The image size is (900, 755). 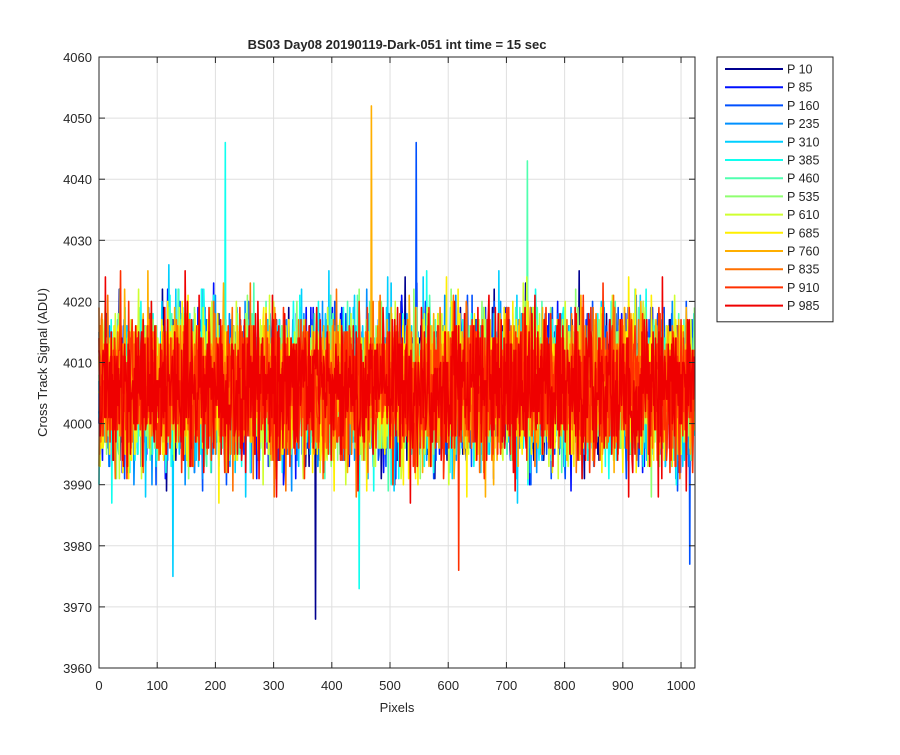 I want to click on x-tick-label: 0, so click(x=98, y=685).